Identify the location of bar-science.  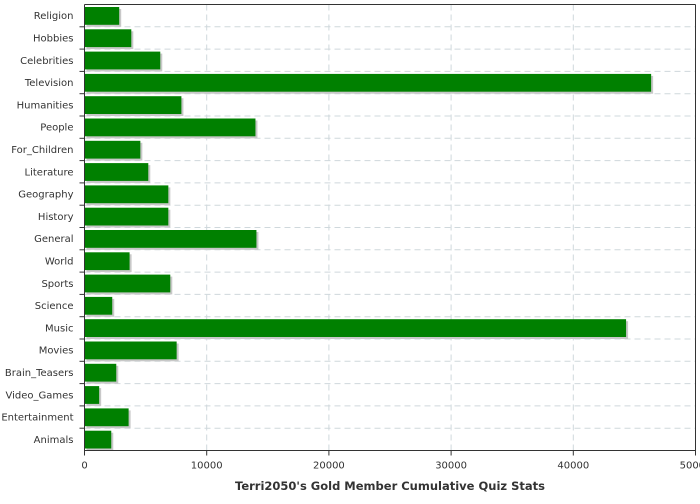
(98, 305).